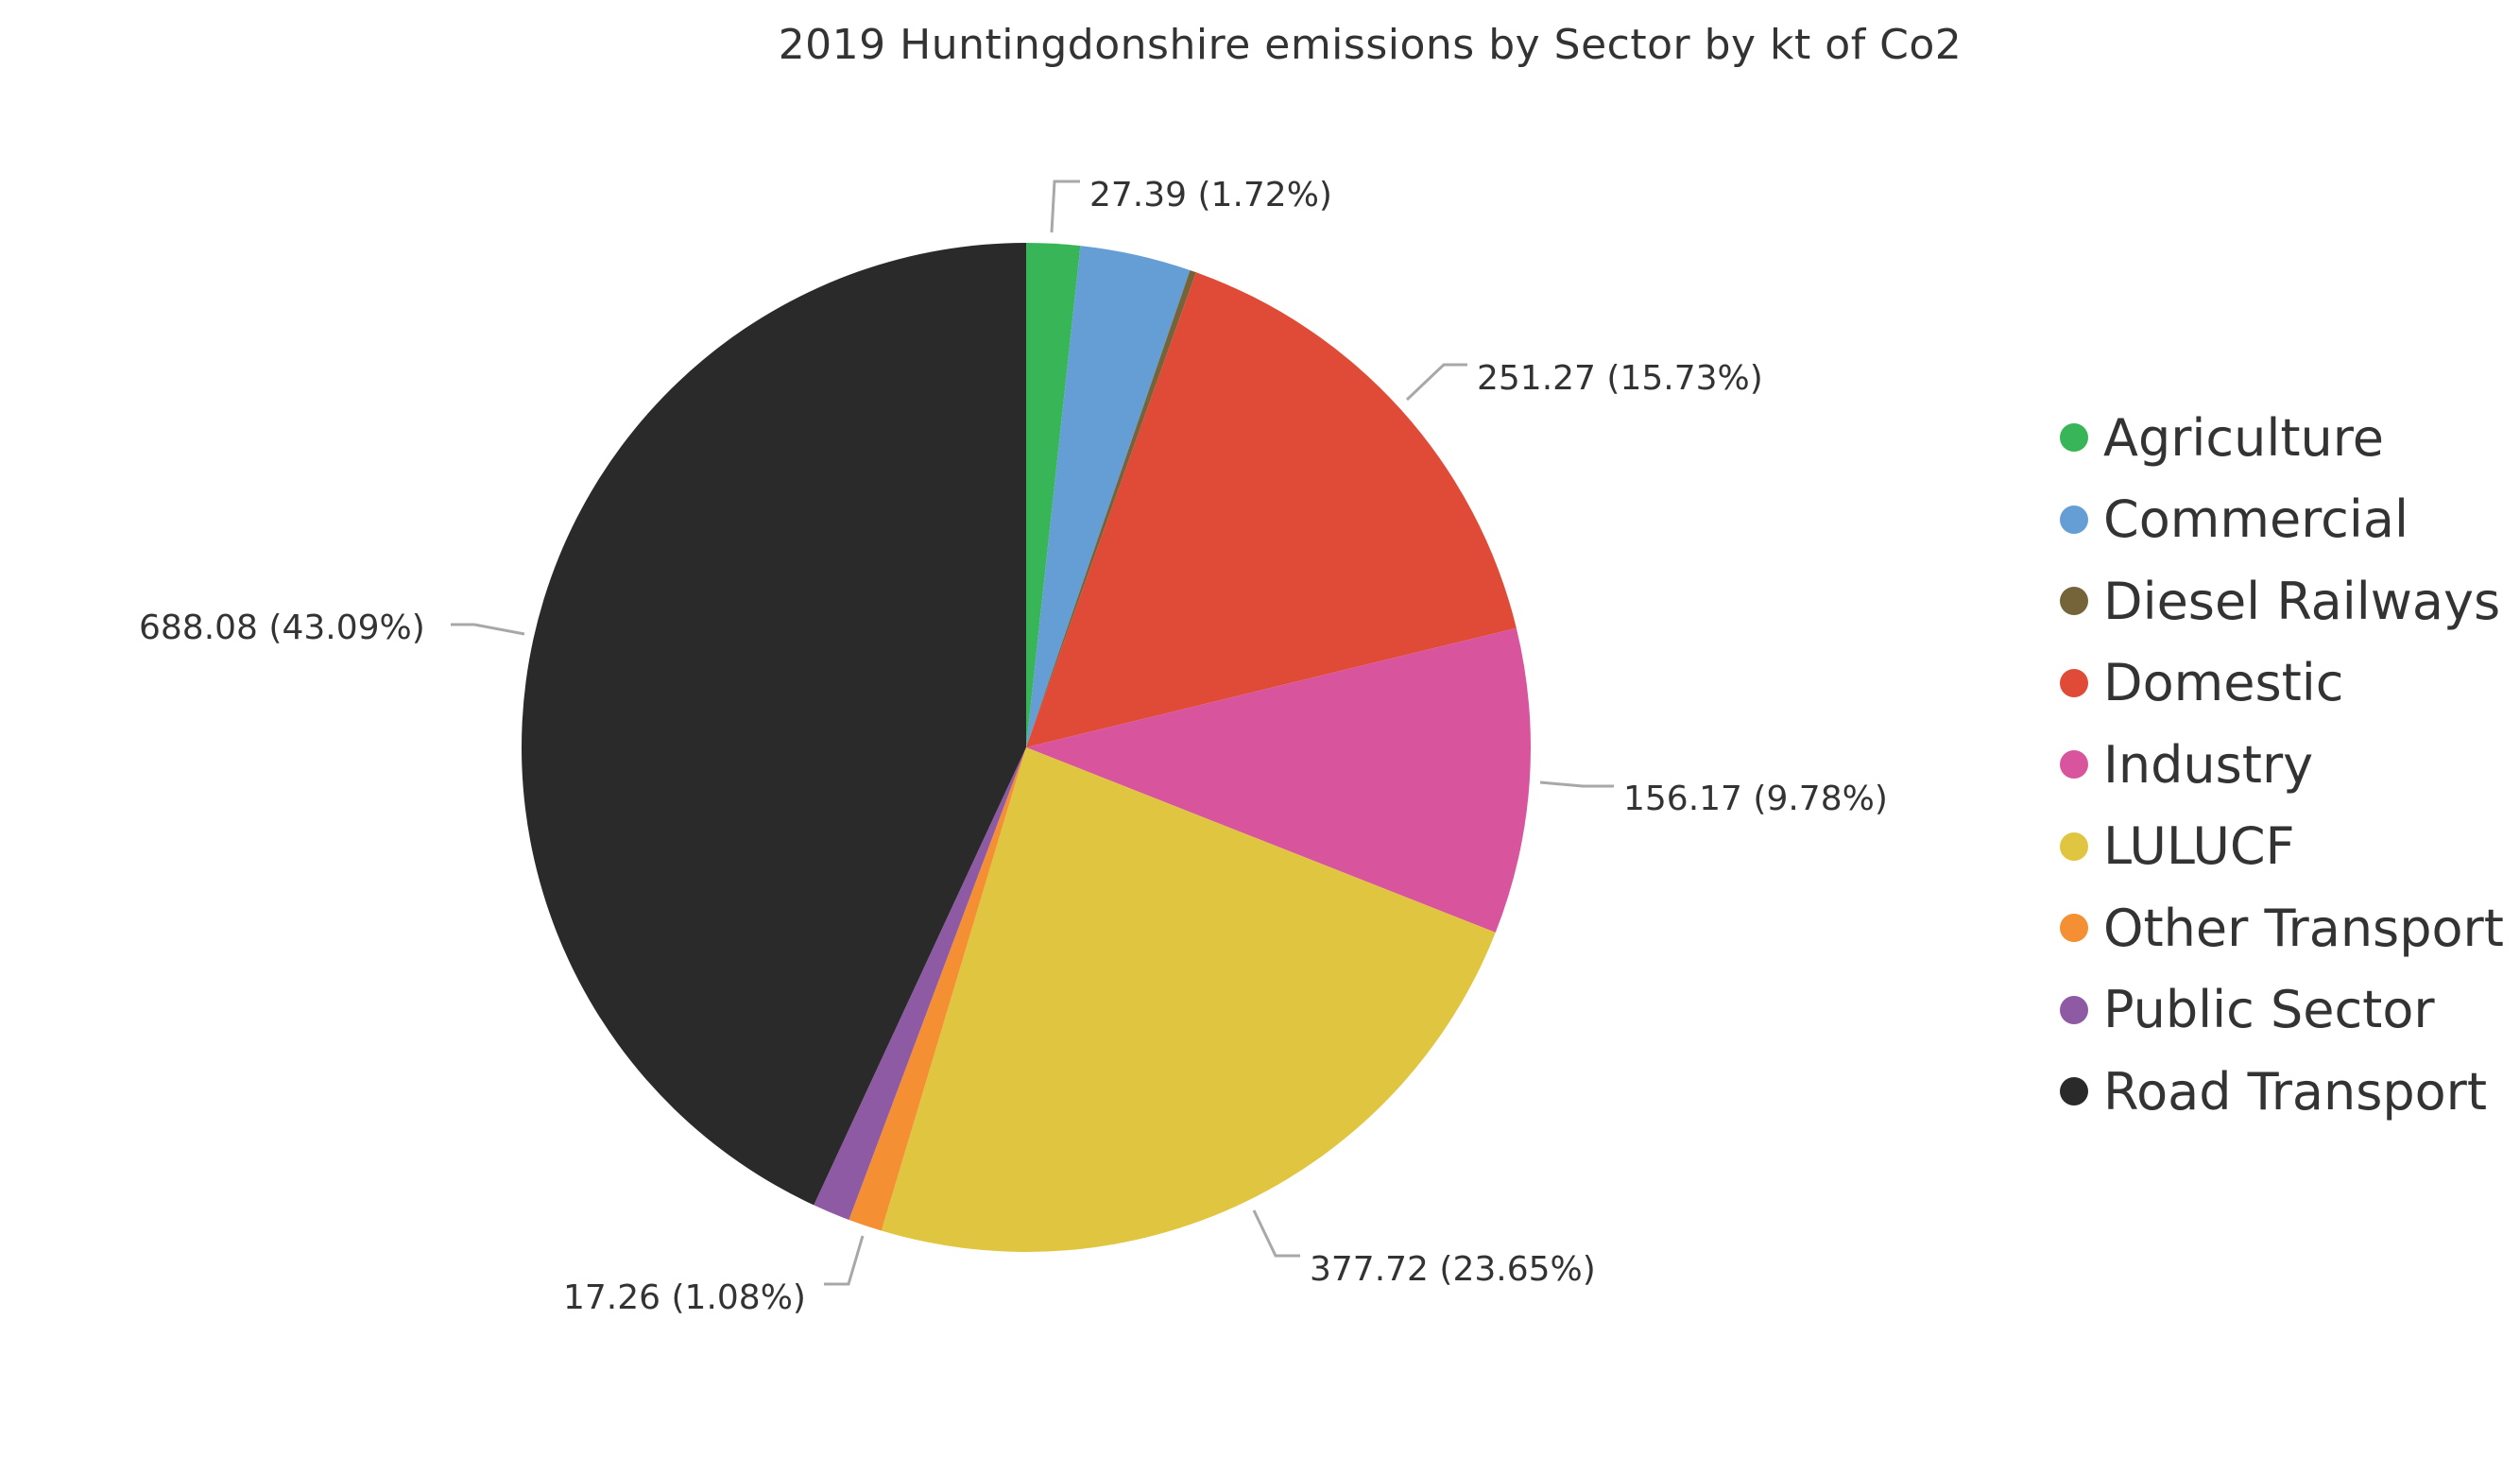 The image size is (2520, 1457). I want to click on legend-label: Other Transport, so click(2303, 928).